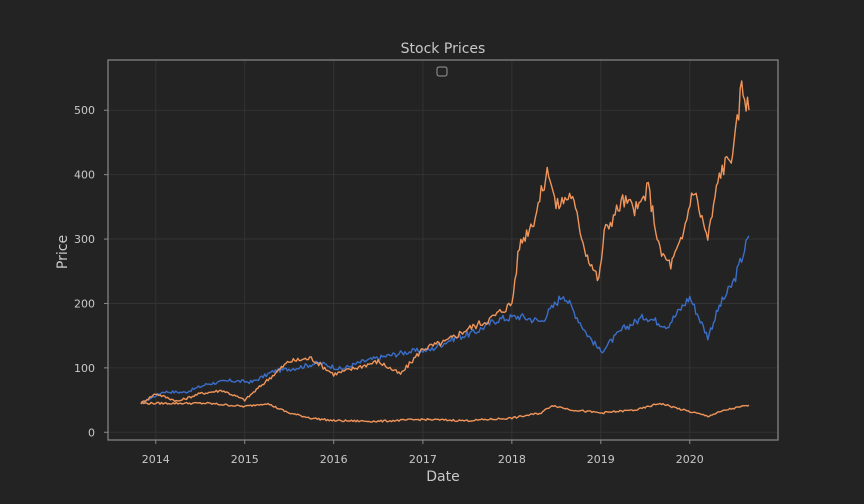 This screenshot has height=504, width=864. What do you see at coordinates (63, 252) in the screenshot?
I see `y-axis-title: Price` at bounding box center [63, 252].